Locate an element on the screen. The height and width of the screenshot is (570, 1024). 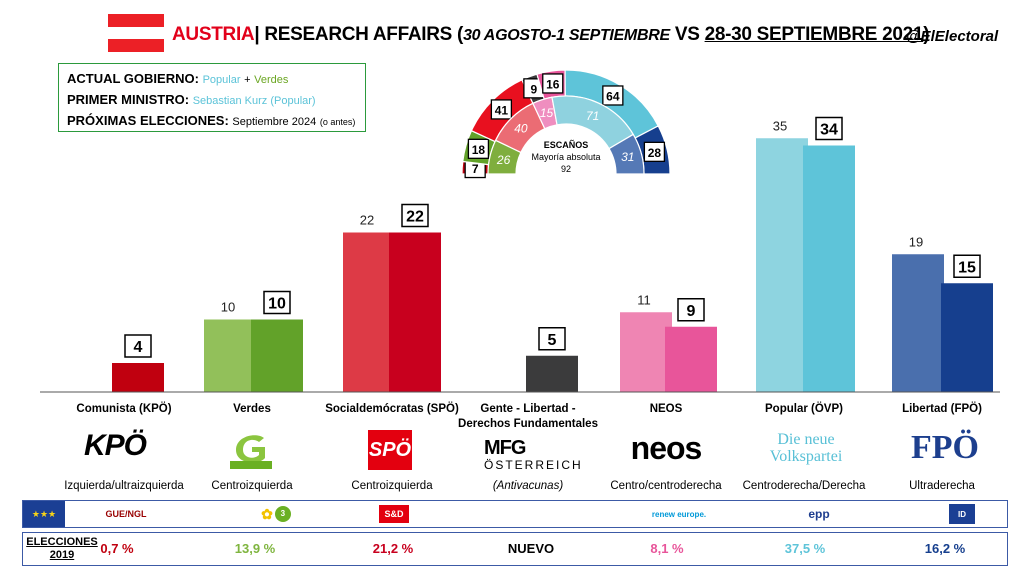
party-name-ovp: Popular (ÖVP) is located at coordinates (804, 409).